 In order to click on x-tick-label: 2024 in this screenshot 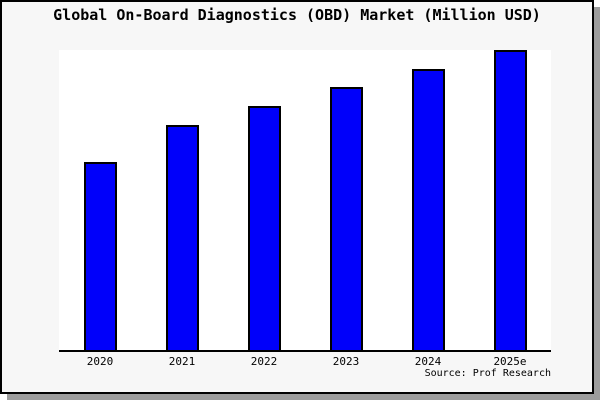, I will do `click(428, 361)`.